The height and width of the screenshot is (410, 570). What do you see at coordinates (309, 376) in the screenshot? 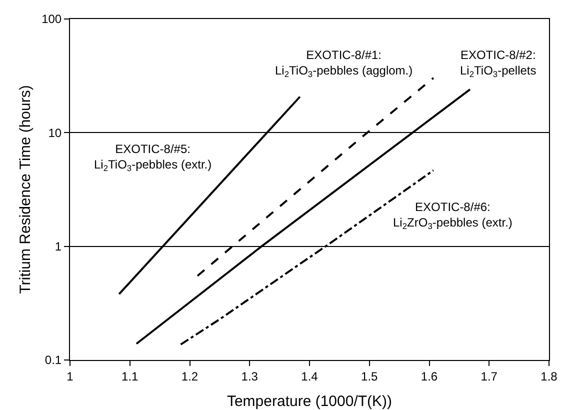
I see `x-tick-label: 1.4` at bounding box center [309, 376].